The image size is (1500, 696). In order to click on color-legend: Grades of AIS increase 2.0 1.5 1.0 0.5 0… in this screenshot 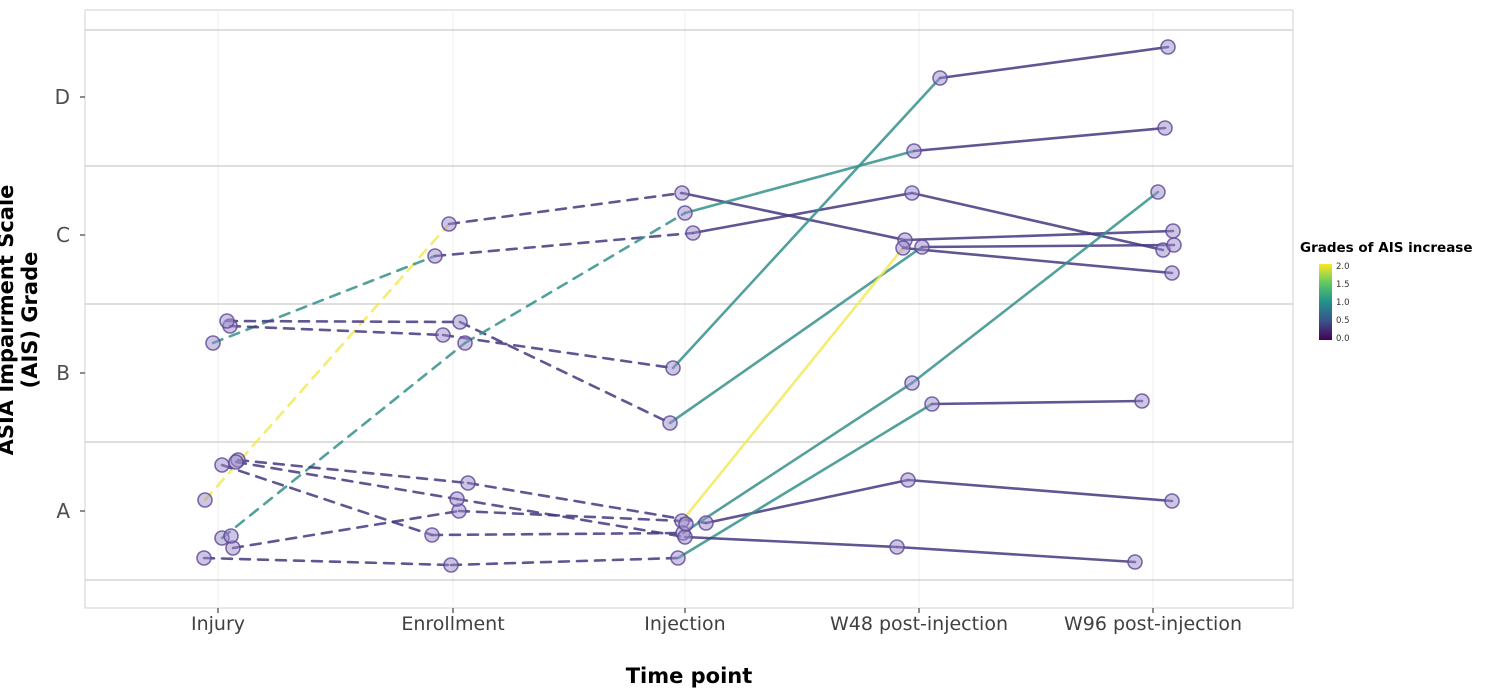, I will do `click(1400, 292)`.